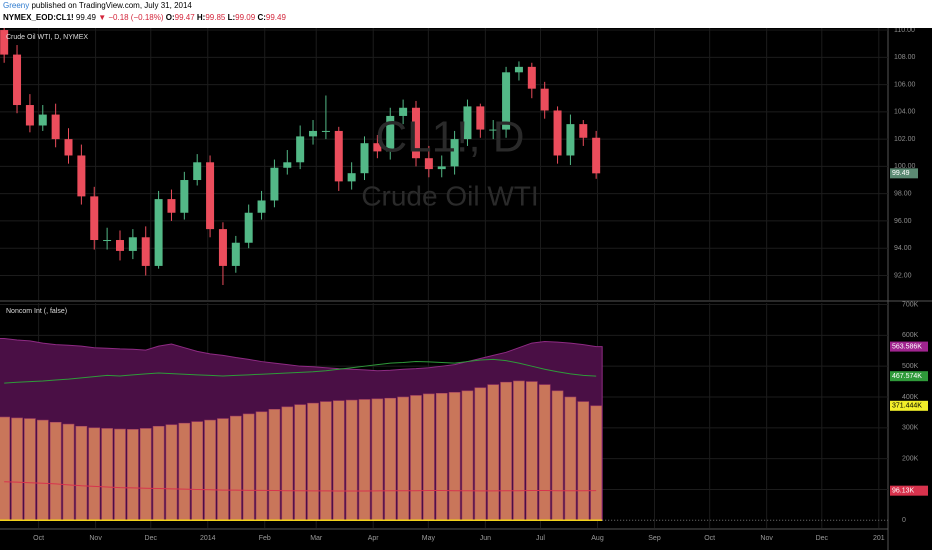 This screenshot has width=932, height=550. Describe the element at coordinates (903, 248) in the screenshot. I see `y-tick-label: 94.00` at that location.